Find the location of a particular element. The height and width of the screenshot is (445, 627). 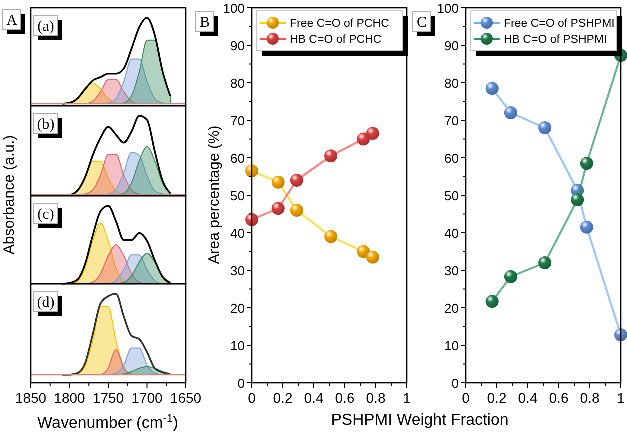

text: B is located at coordinates (205, 23).